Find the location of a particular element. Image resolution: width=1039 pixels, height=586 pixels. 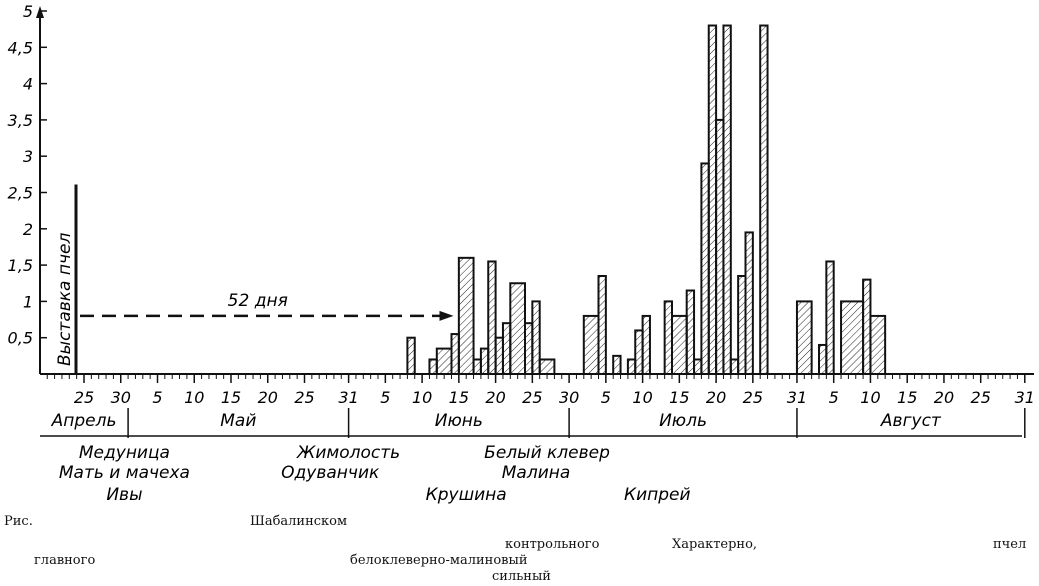

plant-label-4: Одуванчик is located at coordinates (330, 473).